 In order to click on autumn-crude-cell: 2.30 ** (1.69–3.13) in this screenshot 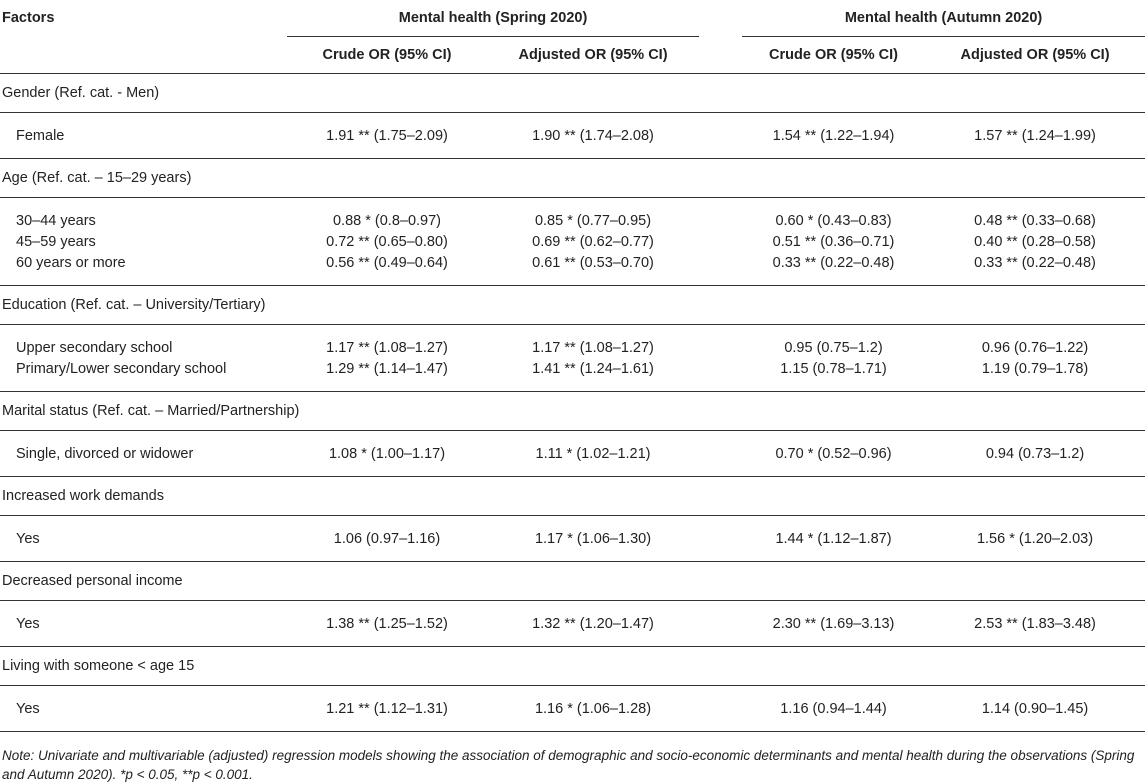, I will do `click(833, 623)`.